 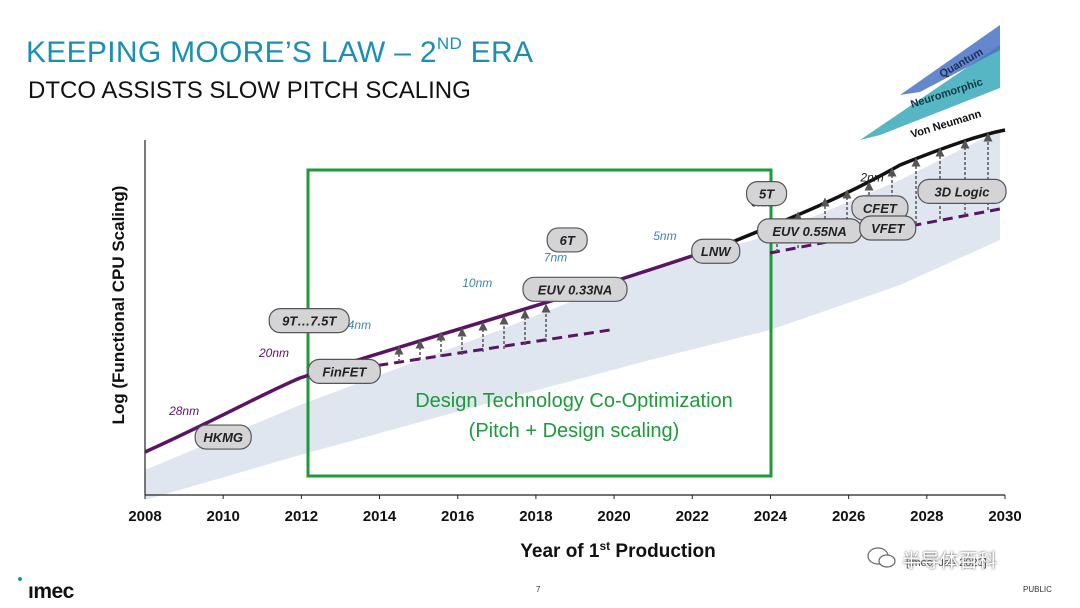 I want to click on x-tick-label: 2010, so click(x=222, y=516).